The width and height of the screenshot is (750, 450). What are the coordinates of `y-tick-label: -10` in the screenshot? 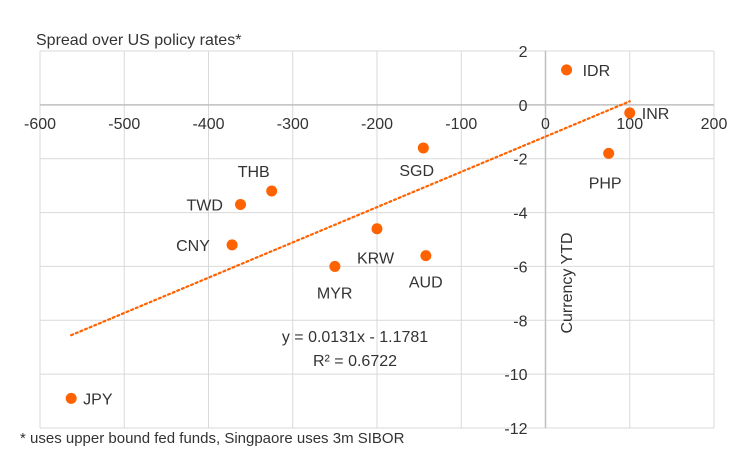 It's located at (515, 375).